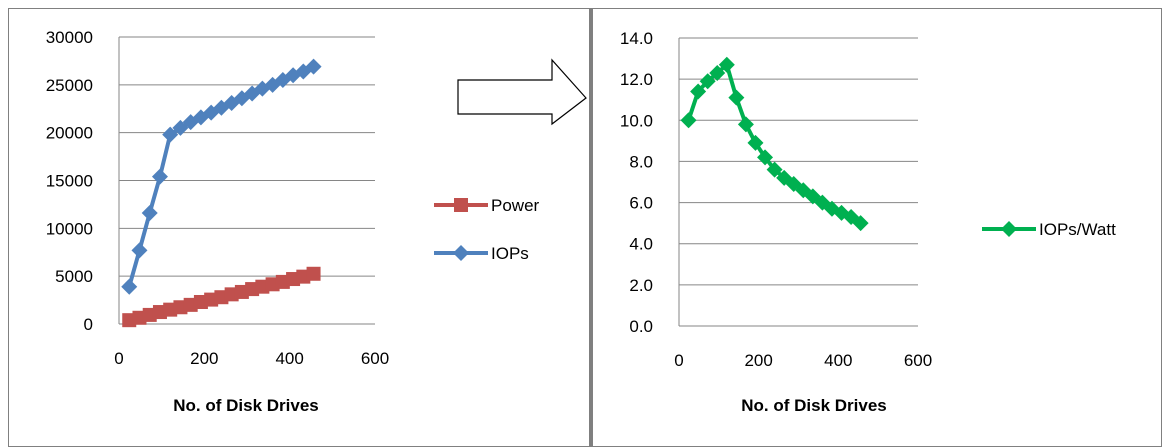 The height and width of the screenshot is (447, 1170). Describe the element at coordinates (636, 38) in the screenshot. I see `right-y-tick-label: 14.0` at that location.